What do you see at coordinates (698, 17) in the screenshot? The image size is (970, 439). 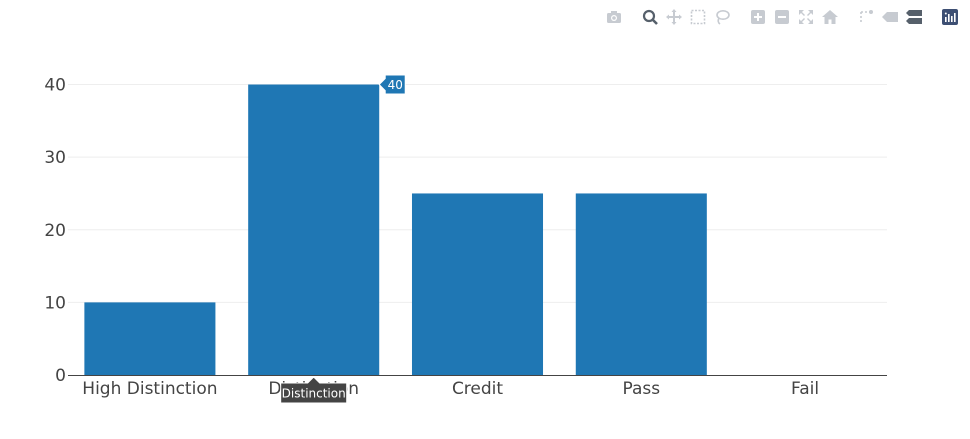 I see `box-select-icon` at bounding box center [698, 17].